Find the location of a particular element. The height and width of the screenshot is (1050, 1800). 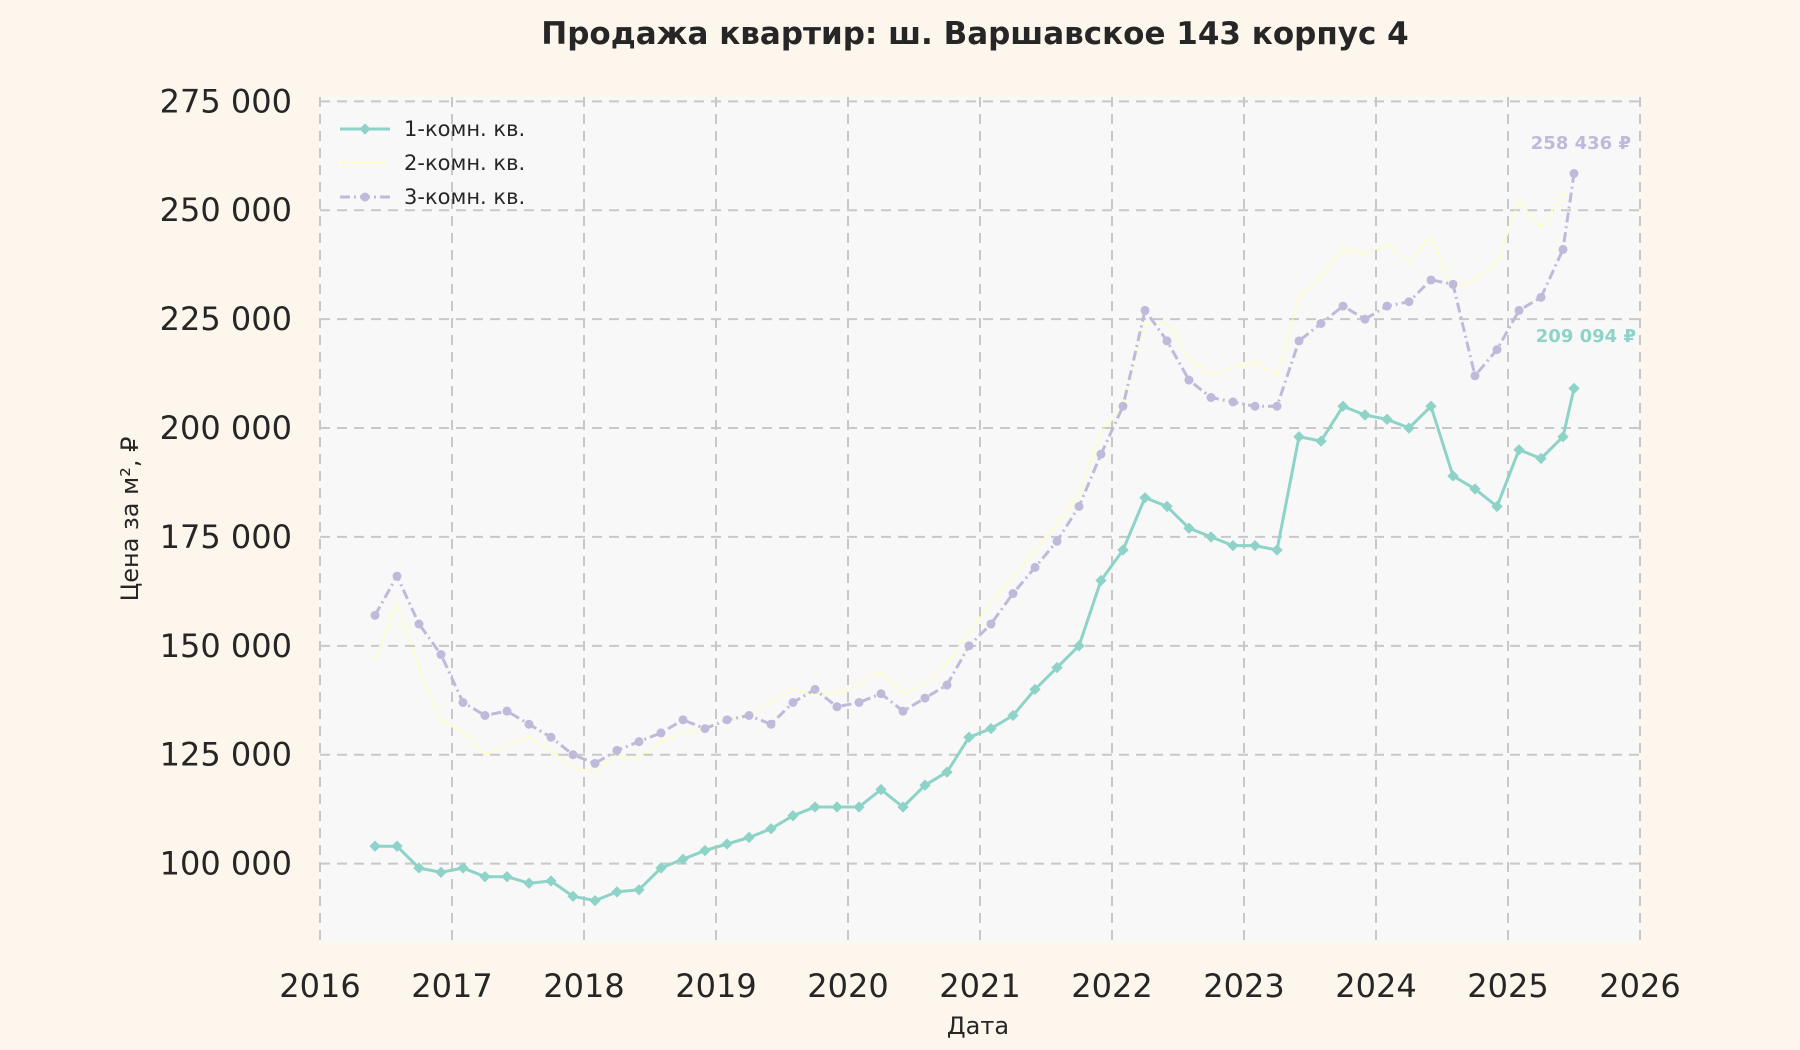

x-tick-label: 2024 is located at coordinates (1375, 986).